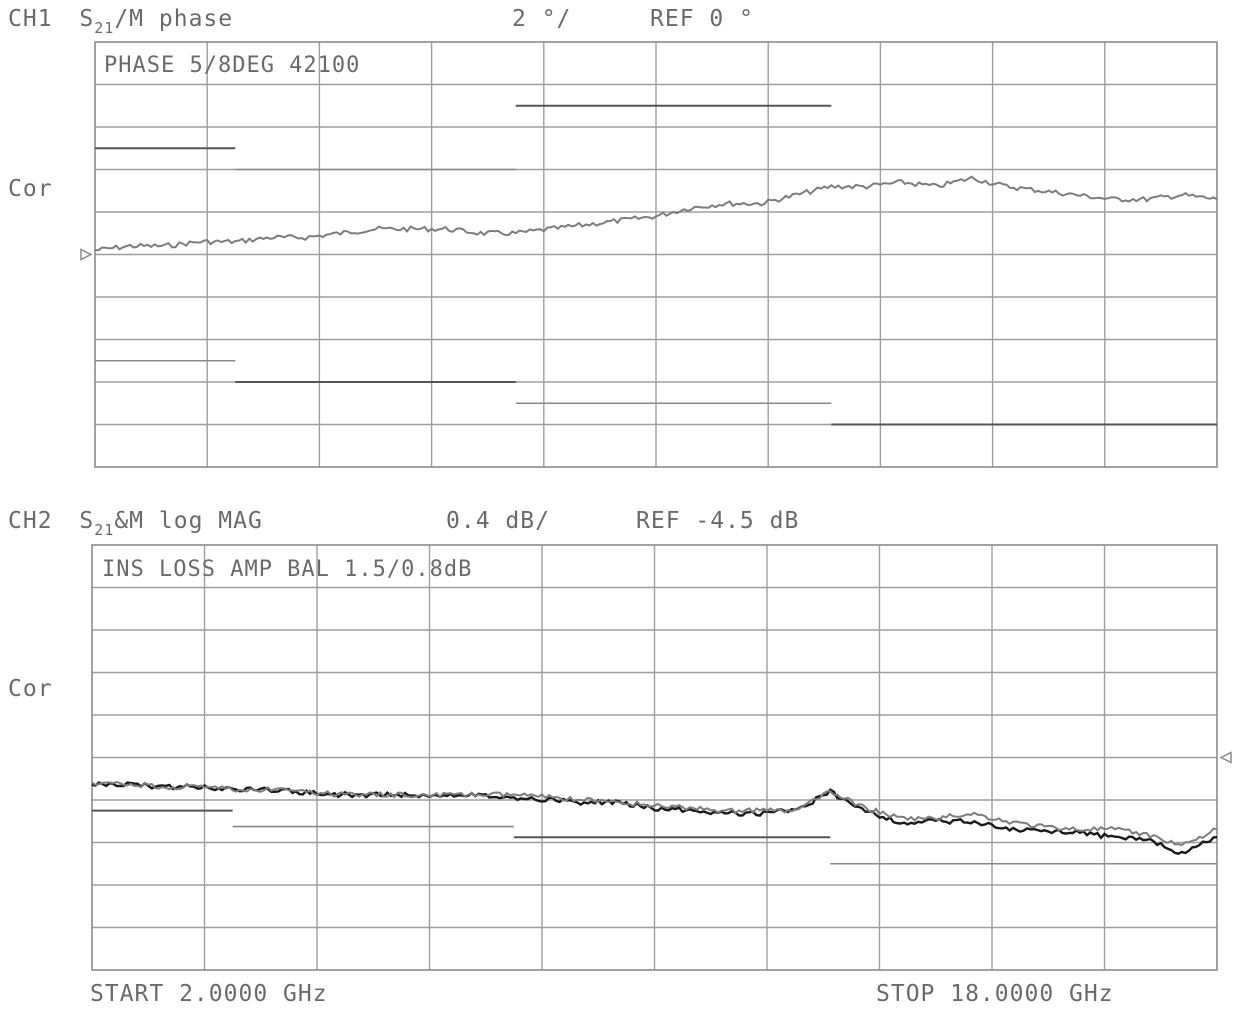 This screenshot has width=1238, height=1011. Describe the element at coordinates (717, 521) in the screenshot. I see `ch2-ref-label: REF -4.5 dB` at that location.